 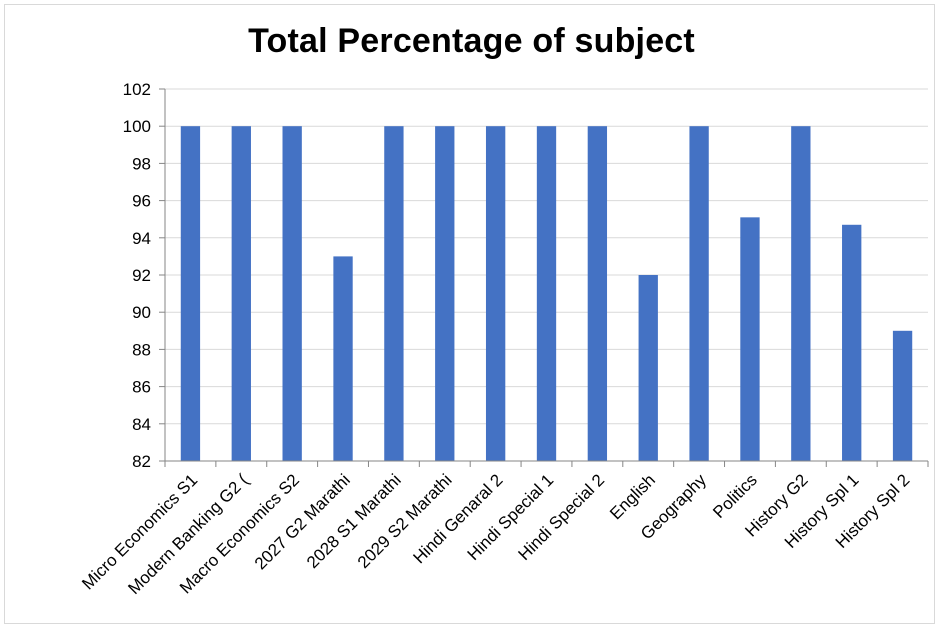 What do you see at coordinates (141, 387) in the screenshot?
I see `y-tick-label: 86` at bounding box center [141, 387].